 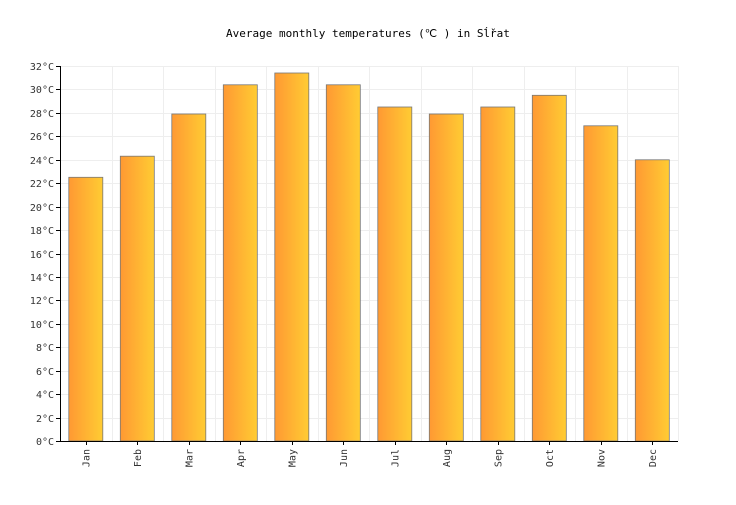 I want to click on x-tick-label: Aug, so click(x=447, y=458).